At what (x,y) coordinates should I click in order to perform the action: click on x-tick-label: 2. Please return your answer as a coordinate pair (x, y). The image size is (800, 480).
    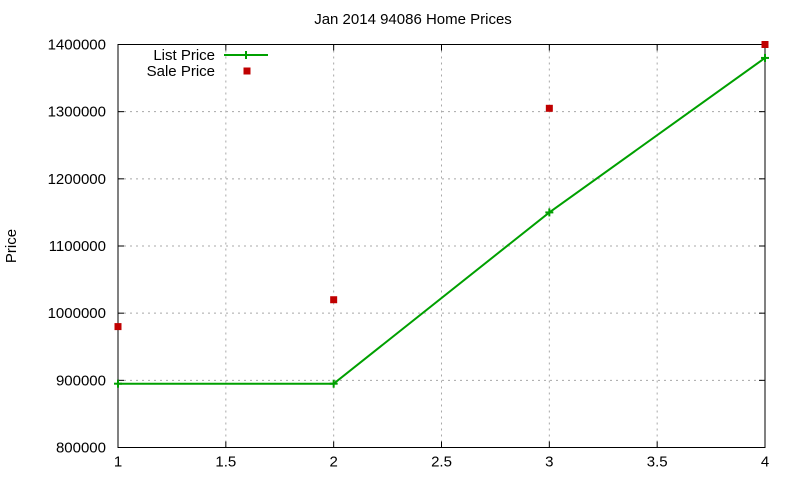
    Looking at the image, I should click on (333, 462).